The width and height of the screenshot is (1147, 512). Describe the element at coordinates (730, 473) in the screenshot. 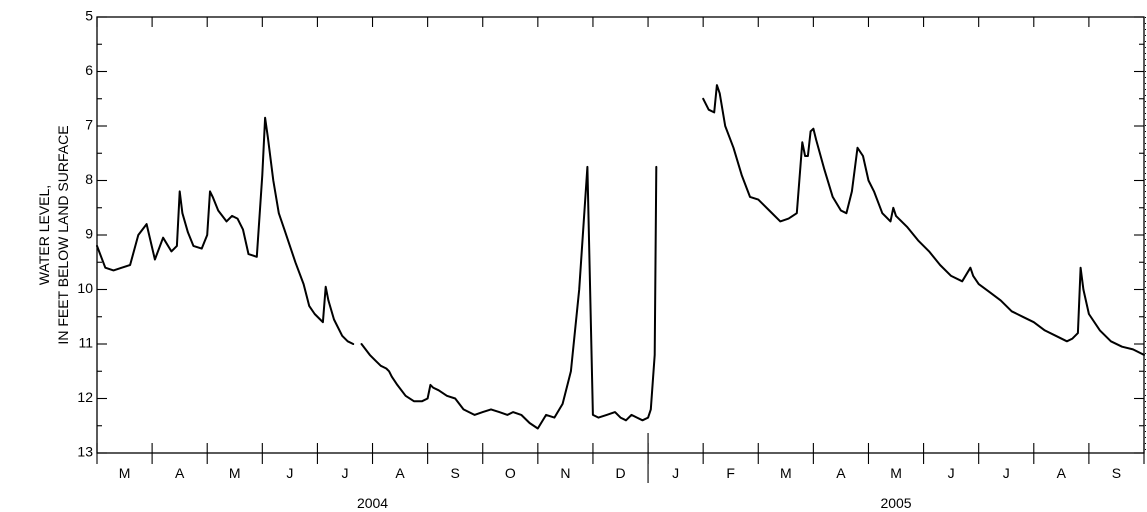

I see `month-label: F` at that location.